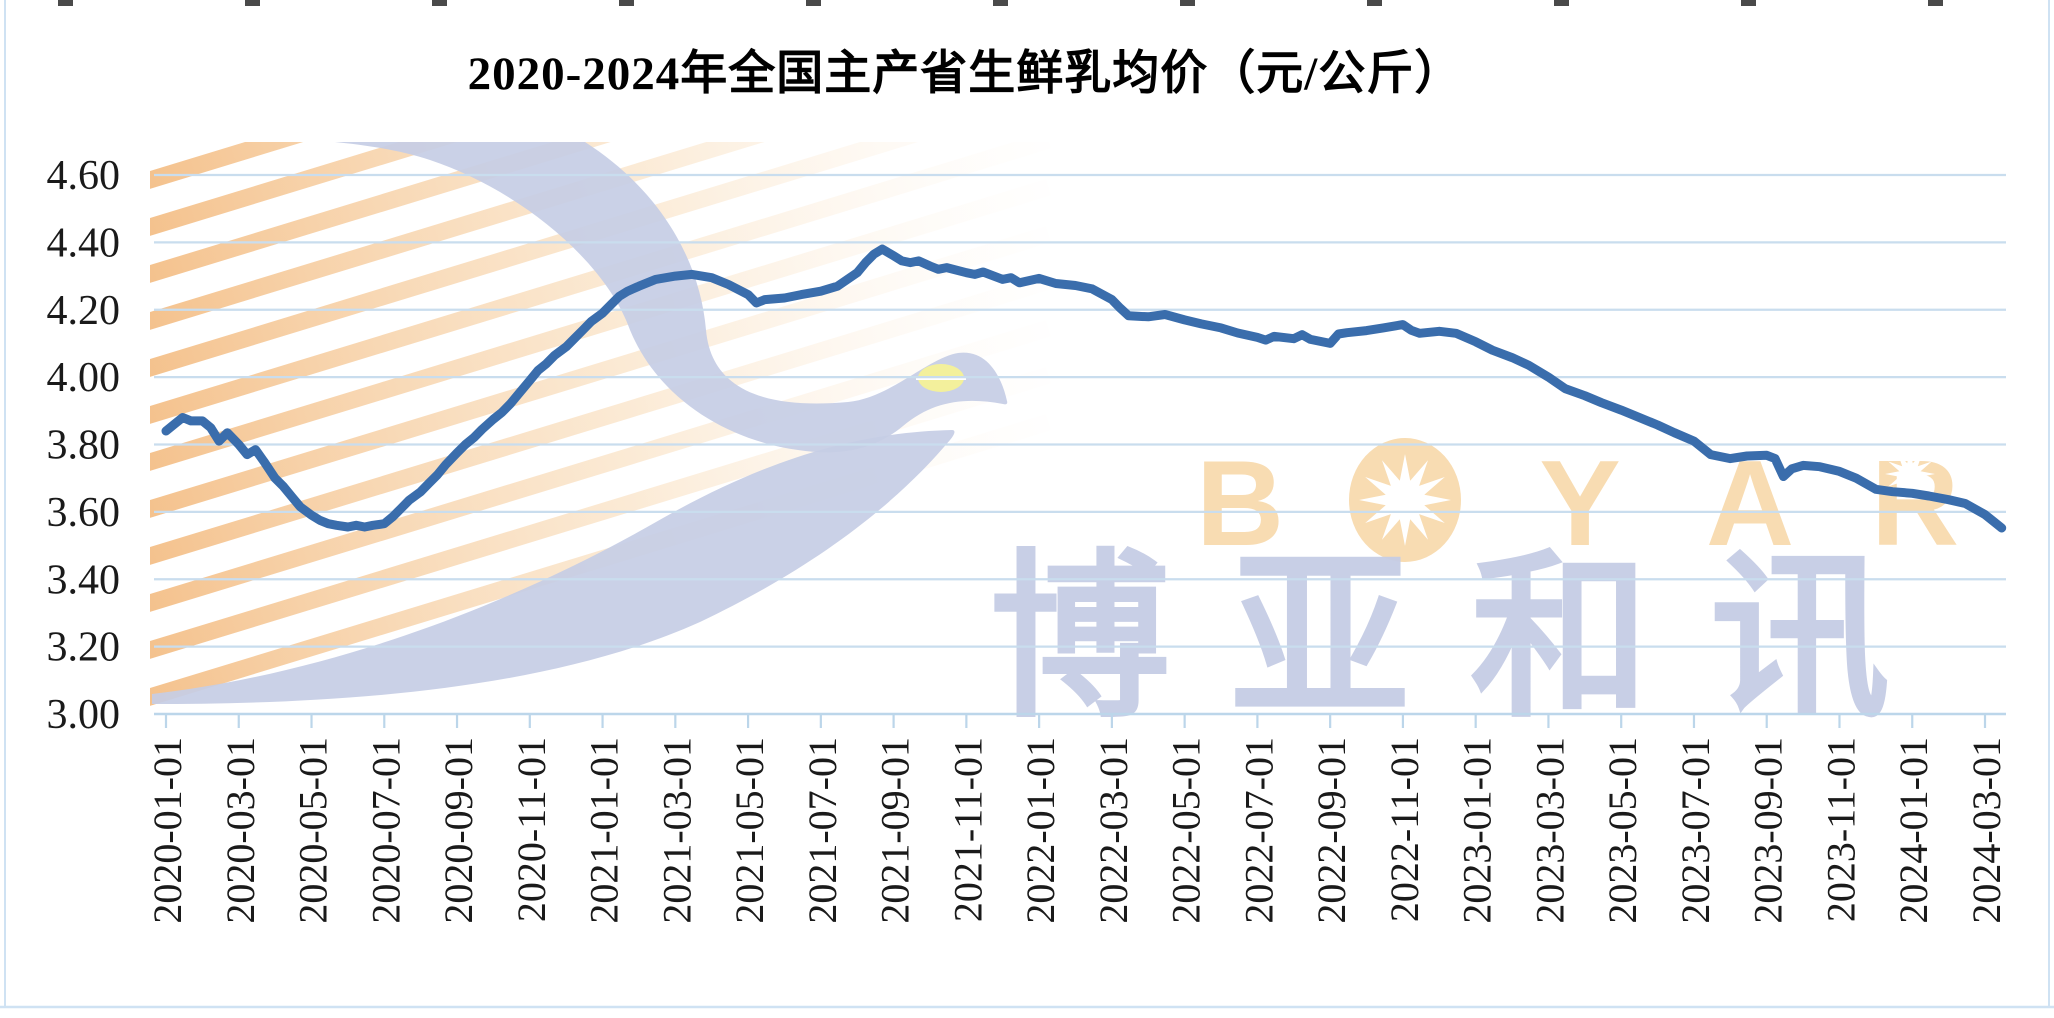  Describe the element at coordinates (1768, 830) in the screenshot. I see `x-axis-label: 2023-09-01` at that location.